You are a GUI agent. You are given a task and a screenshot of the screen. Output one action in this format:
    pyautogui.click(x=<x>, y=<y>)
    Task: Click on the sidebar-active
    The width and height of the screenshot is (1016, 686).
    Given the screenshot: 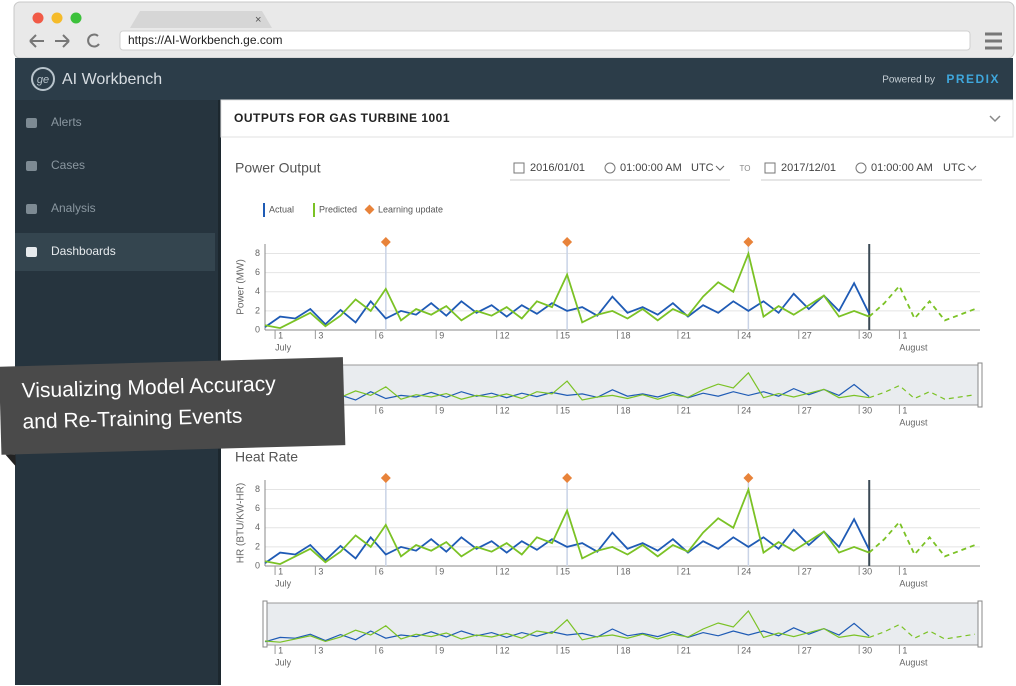 What is the action you would take?
    pyautogui.click(x=115, y=252)
    